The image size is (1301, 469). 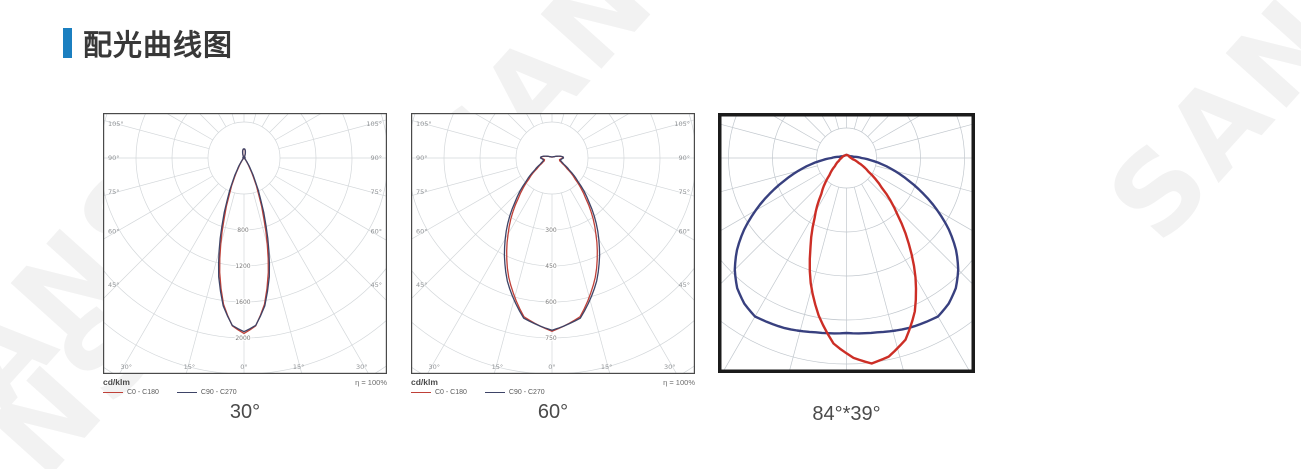 I want to click on beam-angle-caption: 84°*39°, so click(x=846, y=414).